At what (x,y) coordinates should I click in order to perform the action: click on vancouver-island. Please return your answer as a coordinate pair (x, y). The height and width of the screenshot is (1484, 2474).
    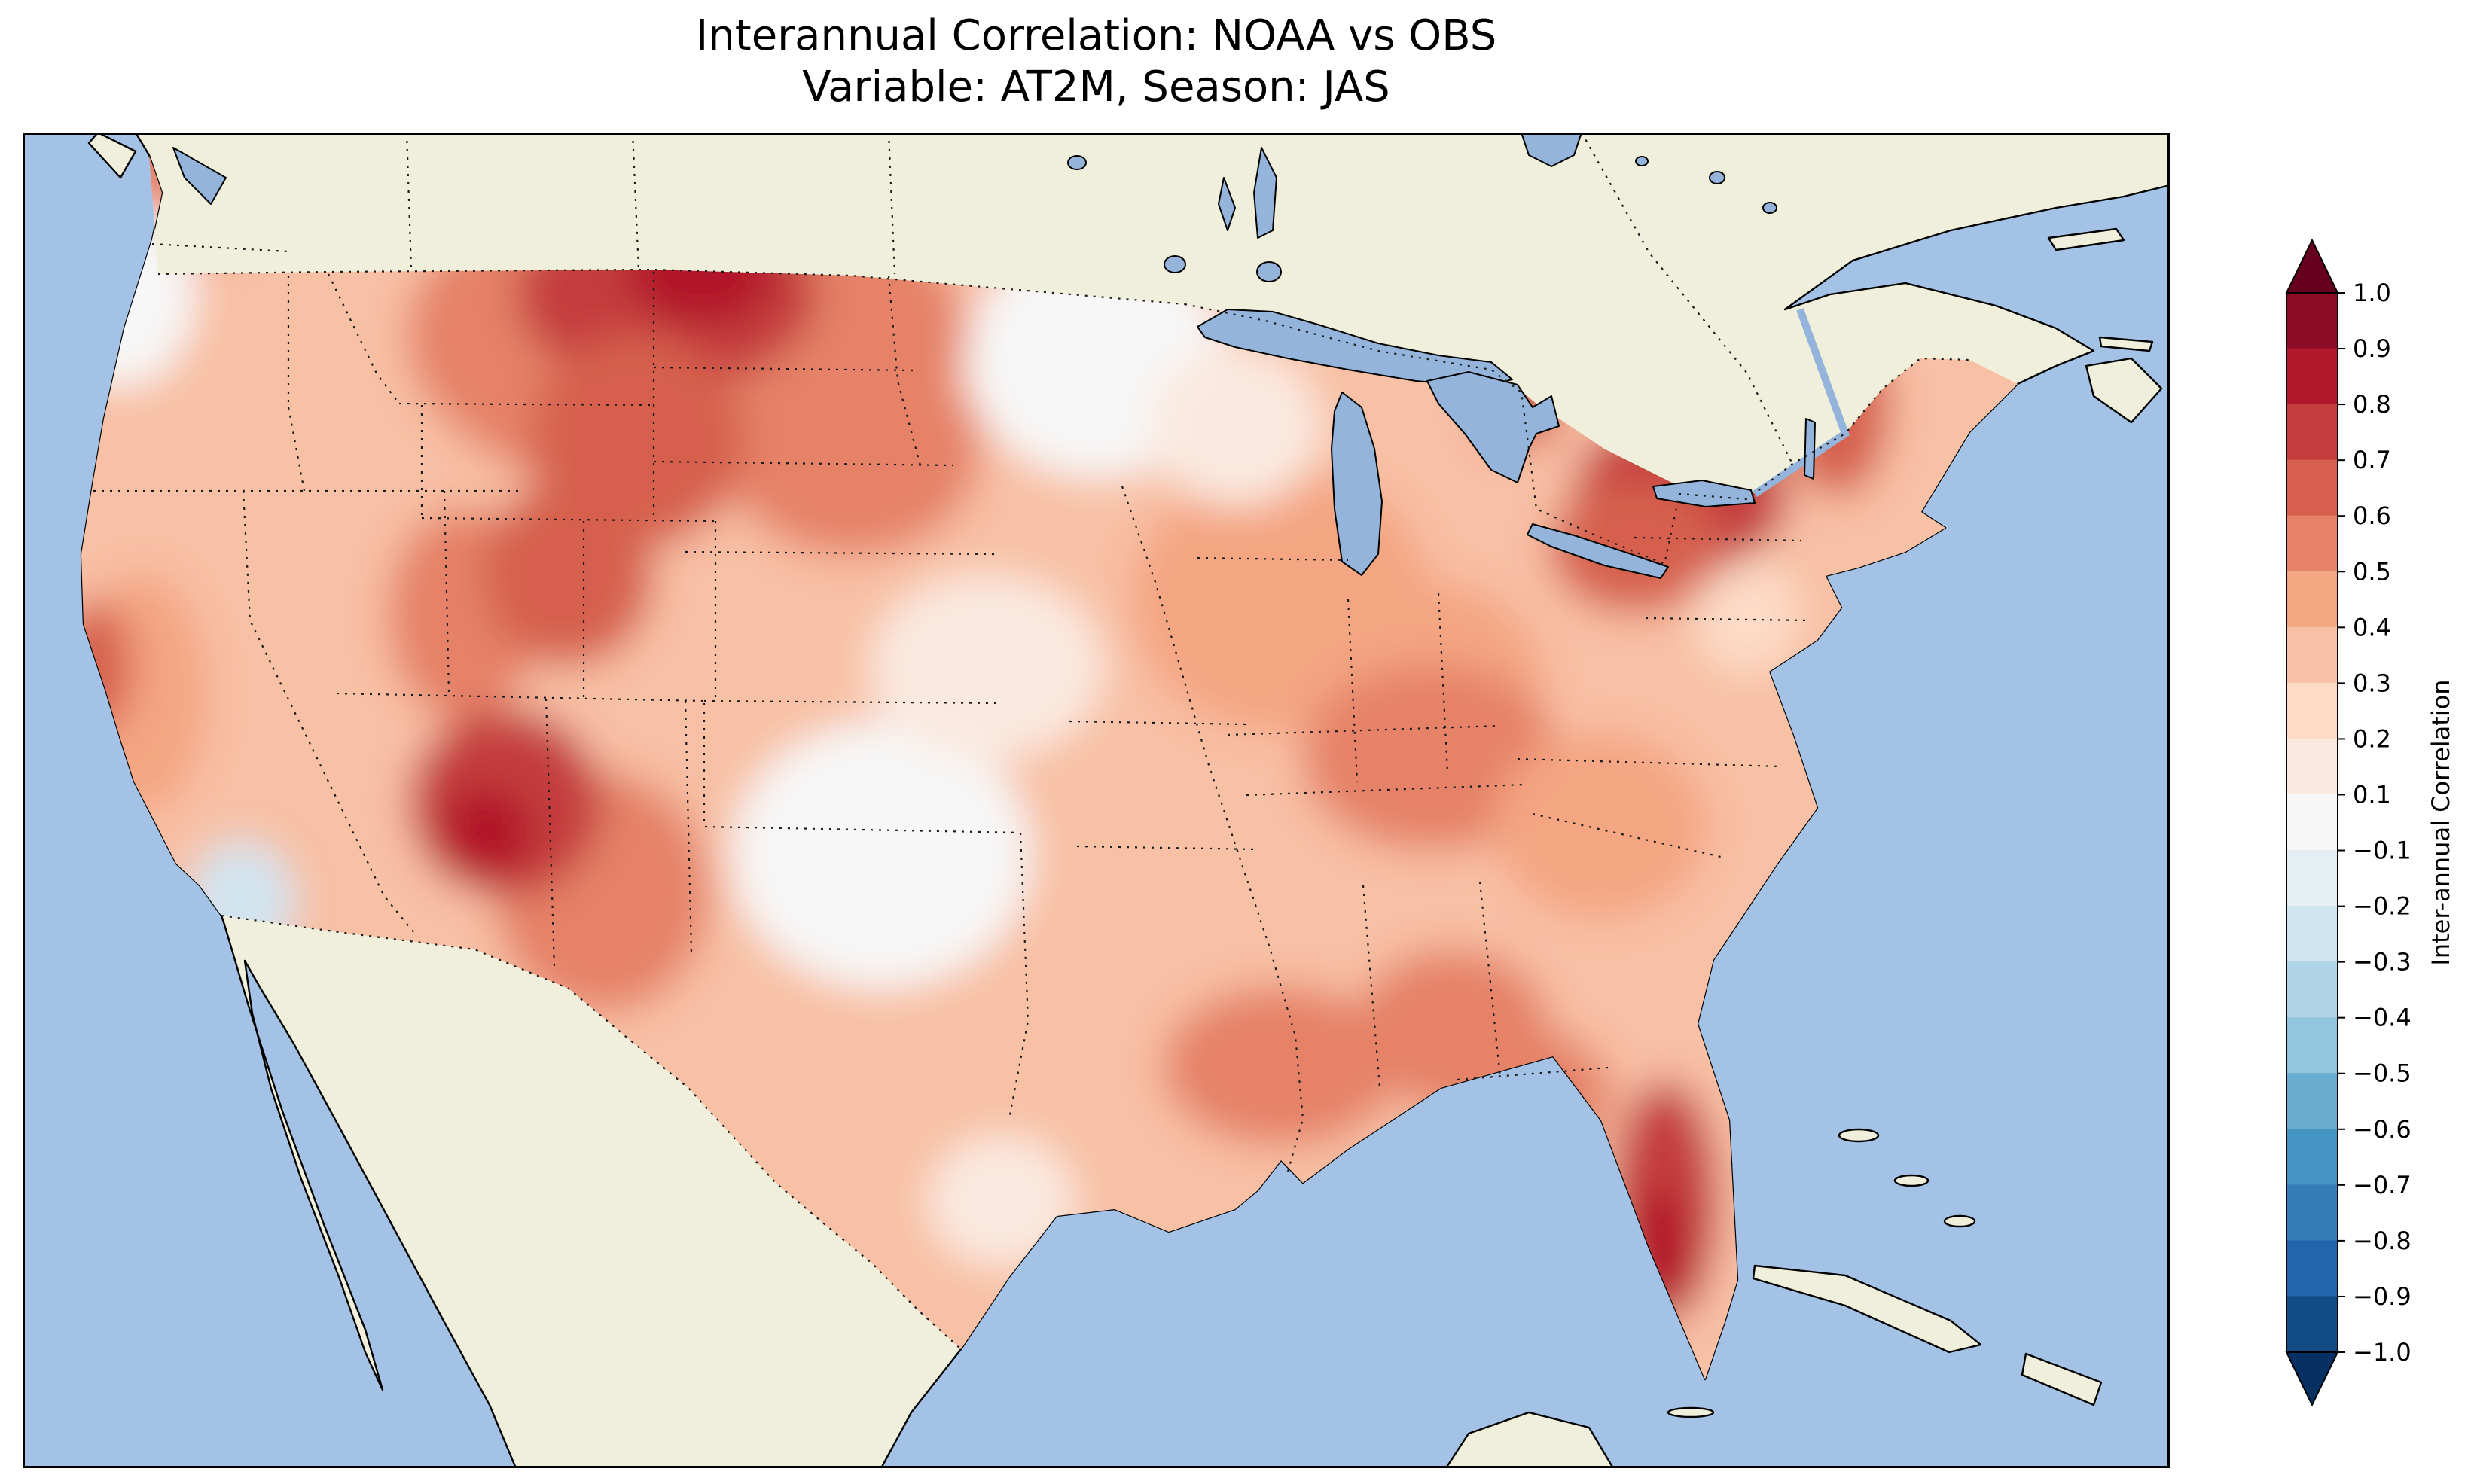
    Looking at the image, I should click on (112, 156).